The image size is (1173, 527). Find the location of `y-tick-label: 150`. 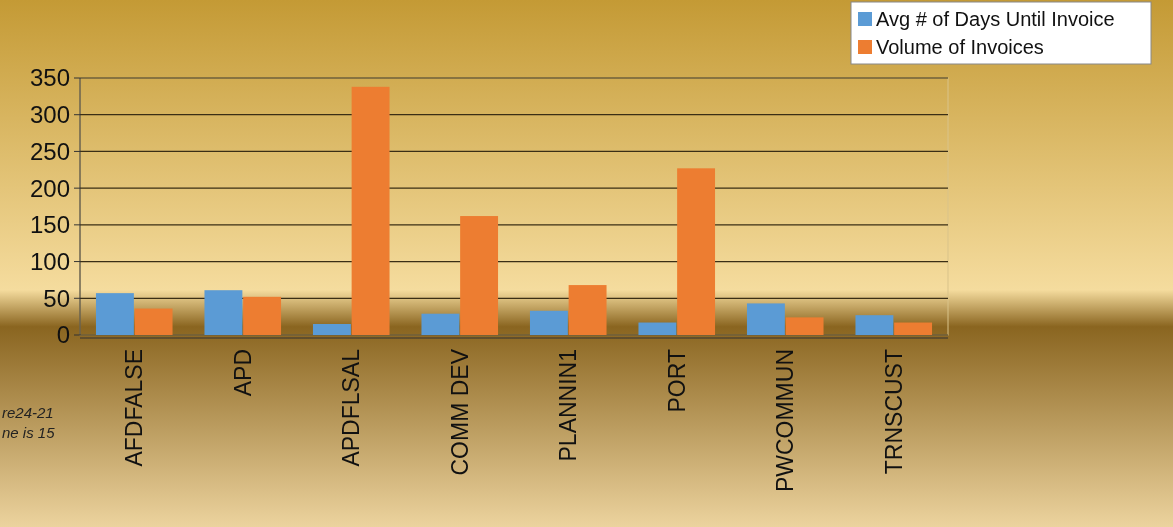

y-tick-label: 150 is located at coordinates (49, 225).